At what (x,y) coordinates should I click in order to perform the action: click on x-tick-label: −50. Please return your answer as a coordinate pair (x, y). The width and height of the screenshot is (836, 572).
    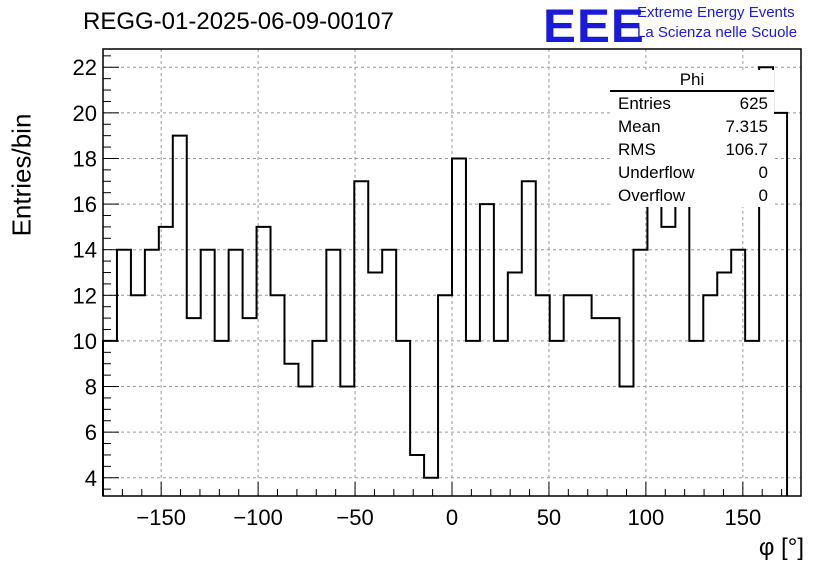
    Looking at the image, I should click on (354, 517).